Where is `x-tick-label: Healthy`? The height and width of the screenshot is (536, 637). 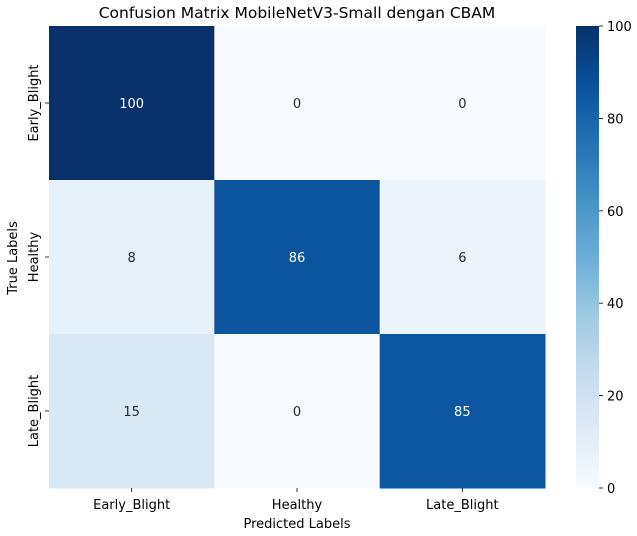
x-tick-label: Healthy is located at coordinates (297, 505).